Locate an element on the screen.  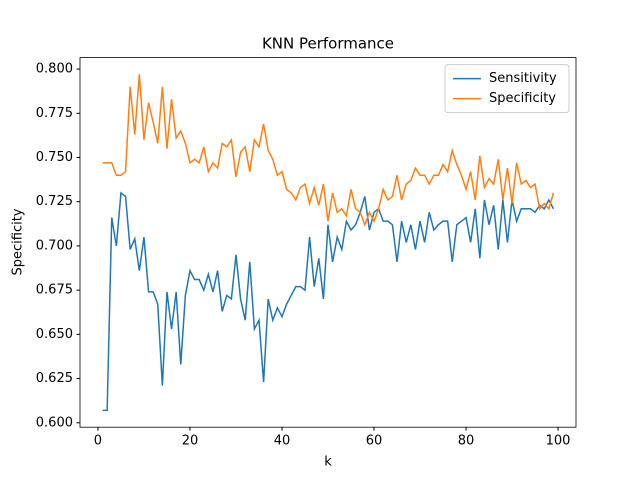
legend-box is located at coordinates (507, 89).